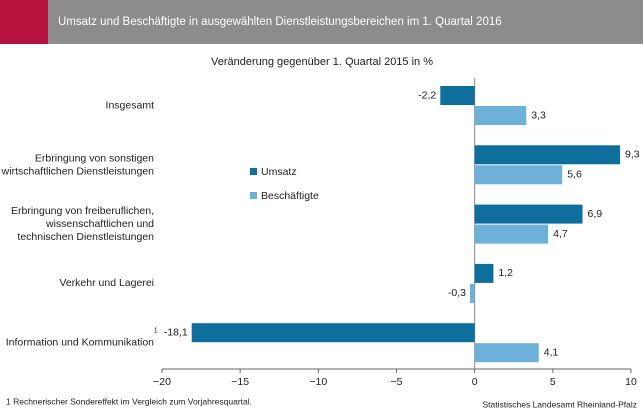 Image resolution: width=643 pixels, height=415 pixels. What do you see at coordinates (176, 332) in the screenshot?
I see `value-label: -18,1` at bounding box center [176, 332].